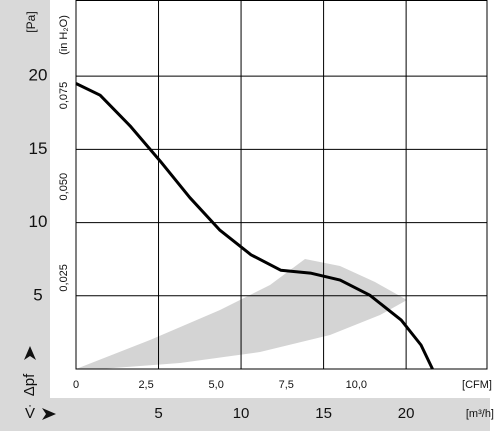 The height and width of the screenshot is (431, 500). What do you see at coordinates (30, 353) in the screenshot?
I see `y-arrow` at bounding box center [30, 353].